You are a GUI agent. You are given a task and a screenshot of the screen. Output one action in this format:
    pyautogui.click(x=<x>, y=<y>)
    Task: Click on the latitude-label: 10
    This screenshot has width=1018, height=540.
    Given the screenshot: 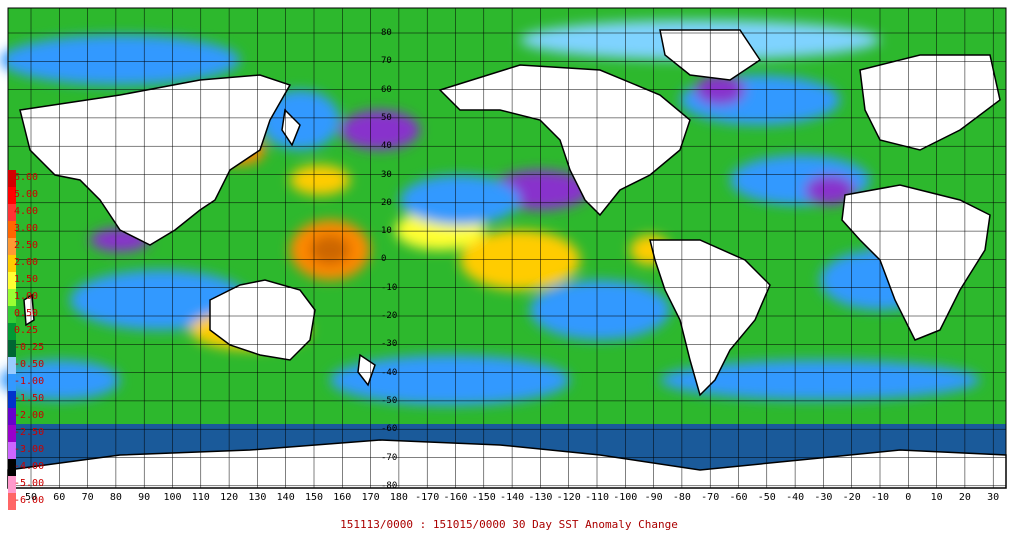 What is the action you would take?
    pyautogui.click(x=386, y=231)
    